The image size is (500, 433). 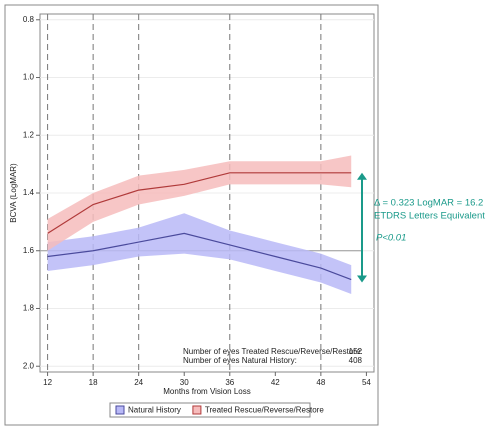 I want to click on x-tick-label: 12, so click(x=47, y=382).